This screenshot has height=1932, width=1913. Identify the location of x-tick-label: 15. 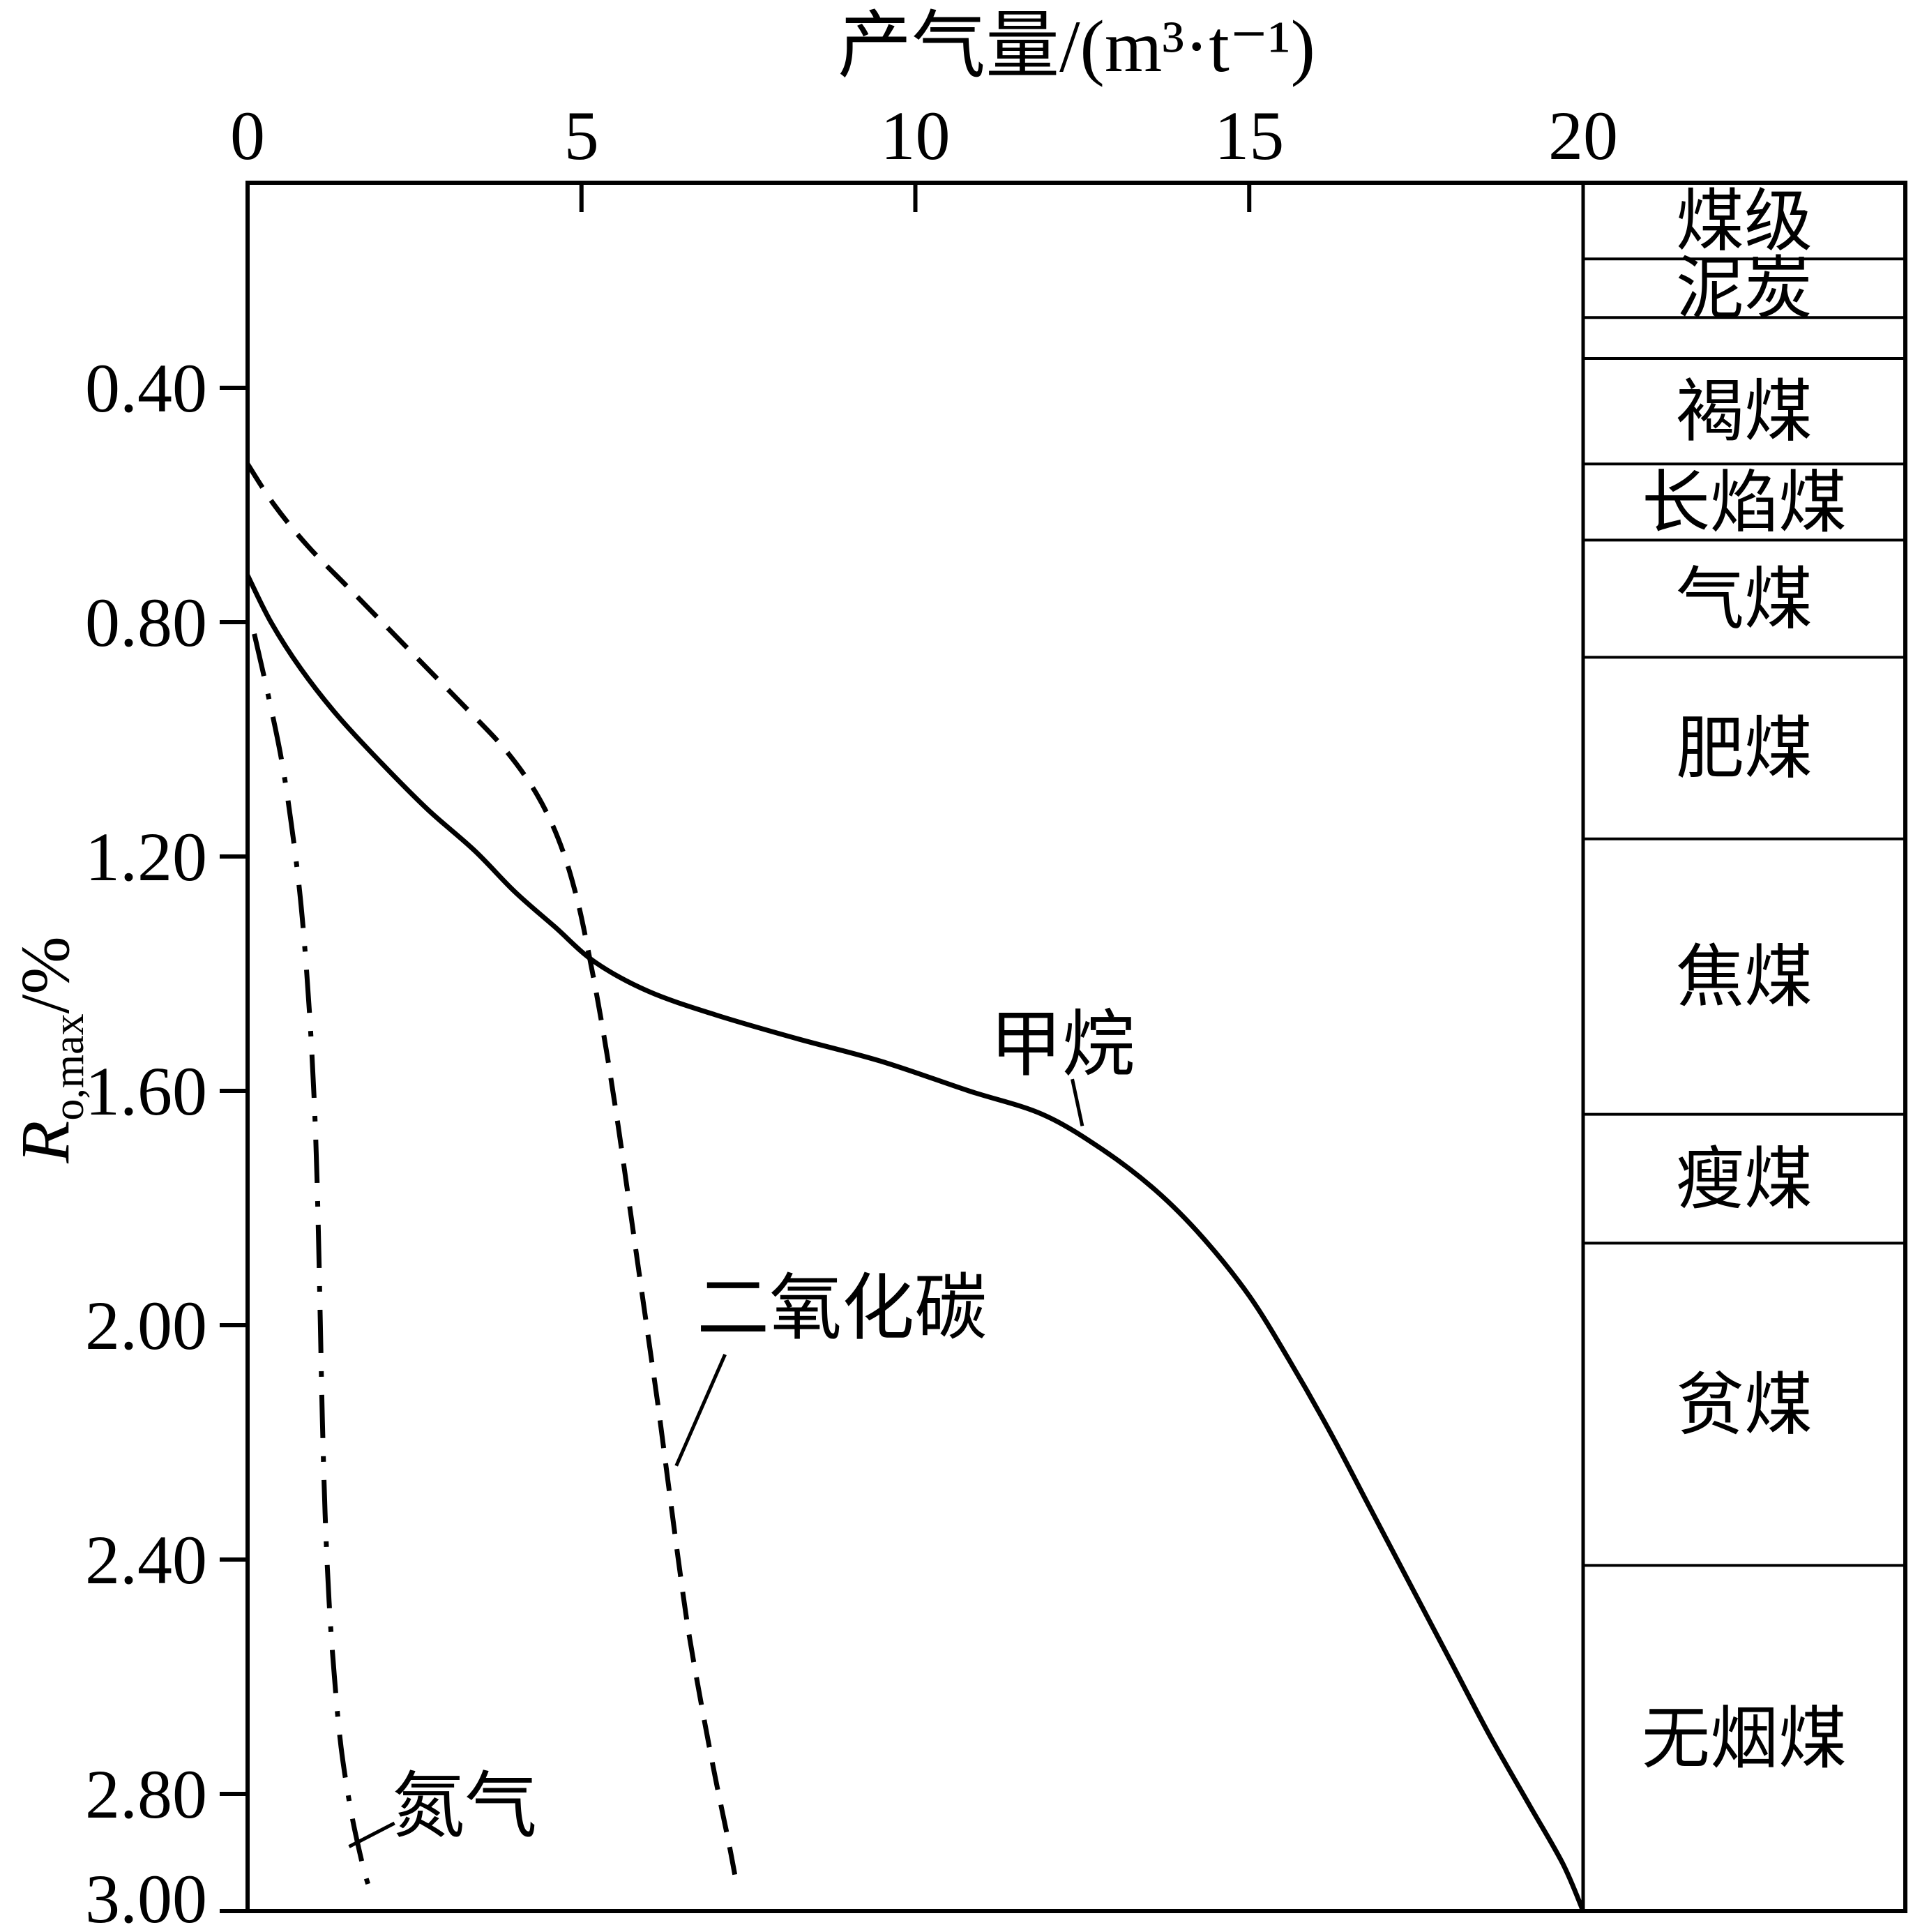
(1249, 135).